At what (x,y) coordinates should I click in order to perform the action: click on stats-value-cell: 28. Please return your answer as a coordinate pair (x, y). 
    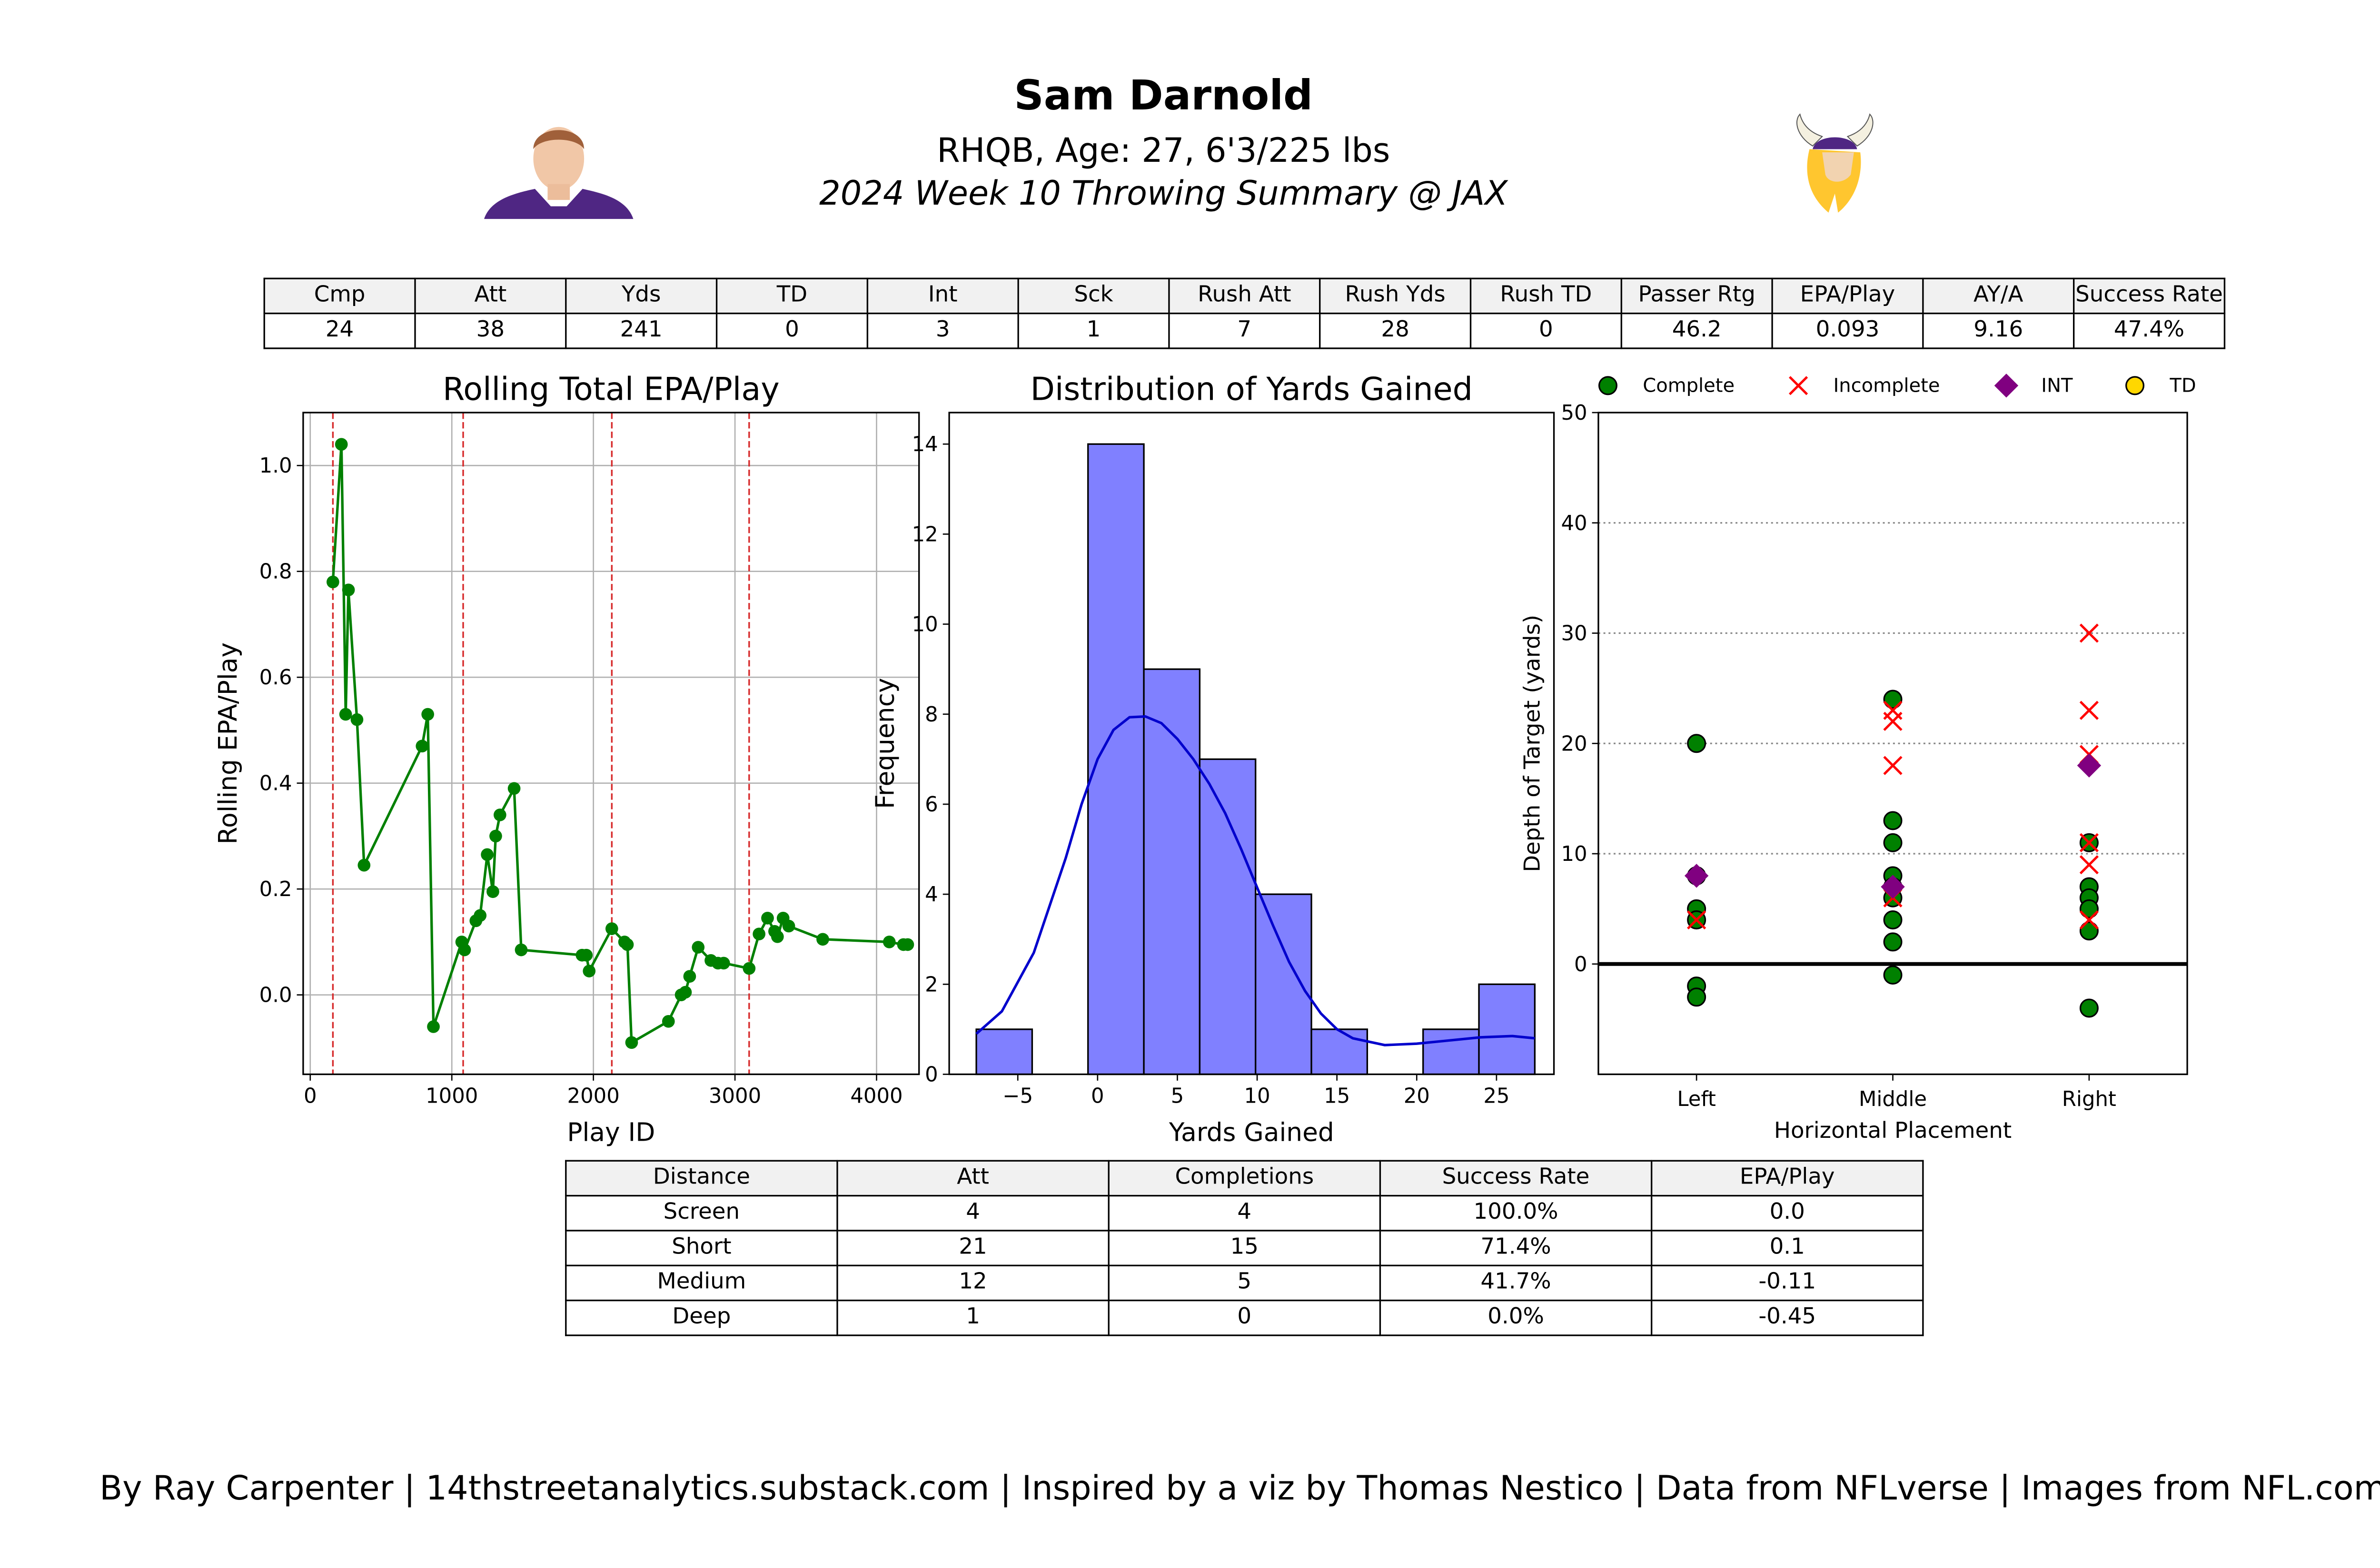
    Looking at the image, I should click on (1395, 330).